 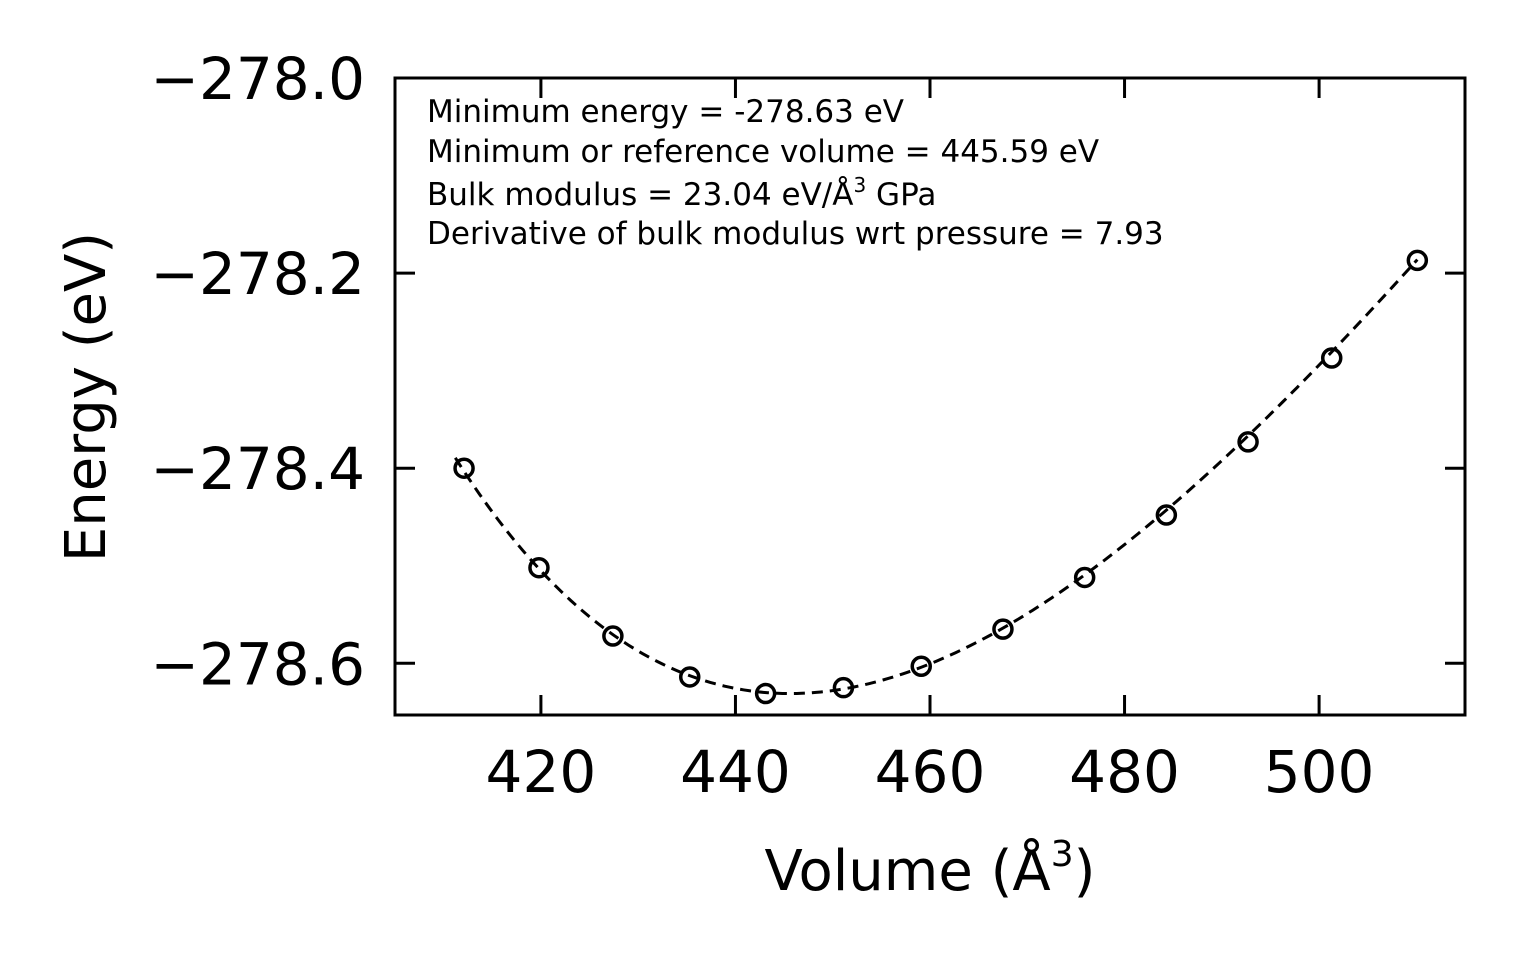 I want to click on x-axis-title-sup: 3, so click(x=1062, y=854).